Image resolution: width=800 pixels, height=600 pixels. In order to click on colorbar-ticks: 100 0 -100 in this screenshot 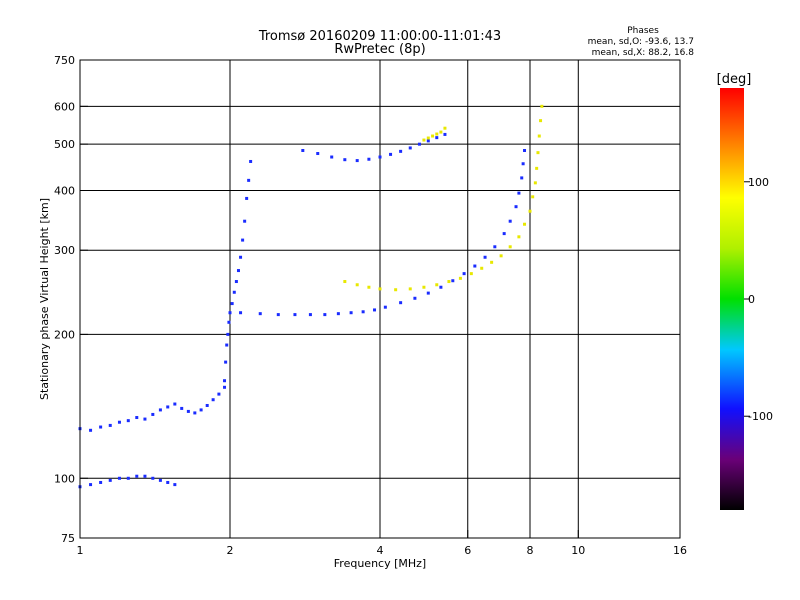, I will do `click(758, 299)`.